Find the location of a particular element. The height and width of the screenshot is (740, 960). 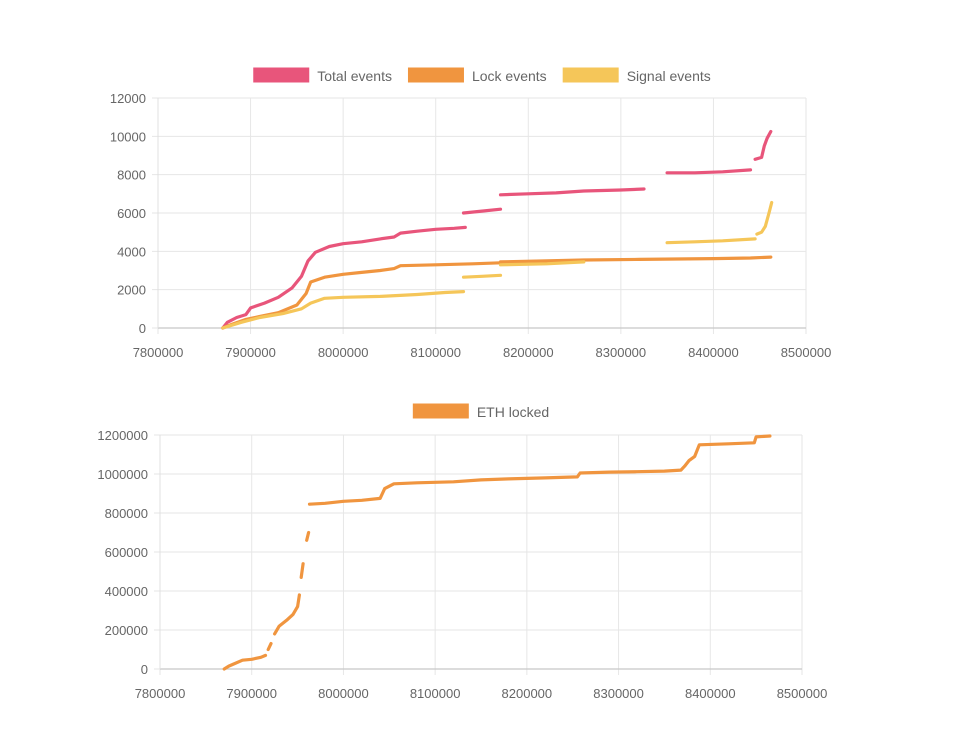

y-tick-label: 200000 is located at coordinates (126, 630).